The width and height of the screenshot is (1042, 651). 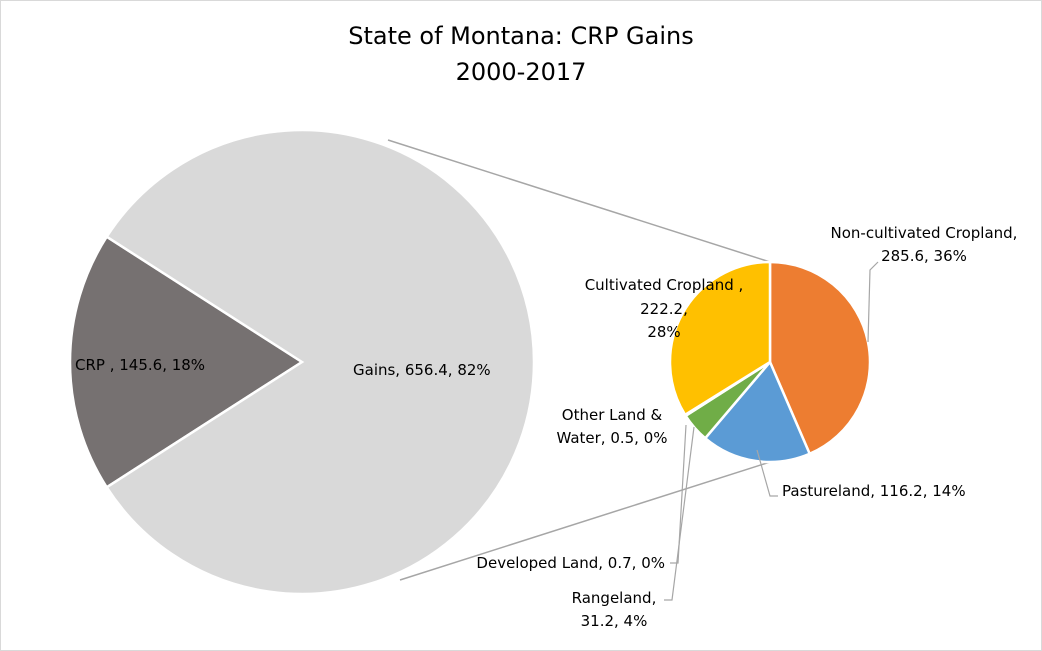 What do you see at coordinates (422, 370) in the screenshot?
I see `data-label-gains: Gains, 656.4, 82%` at bounding box center [422, 370].